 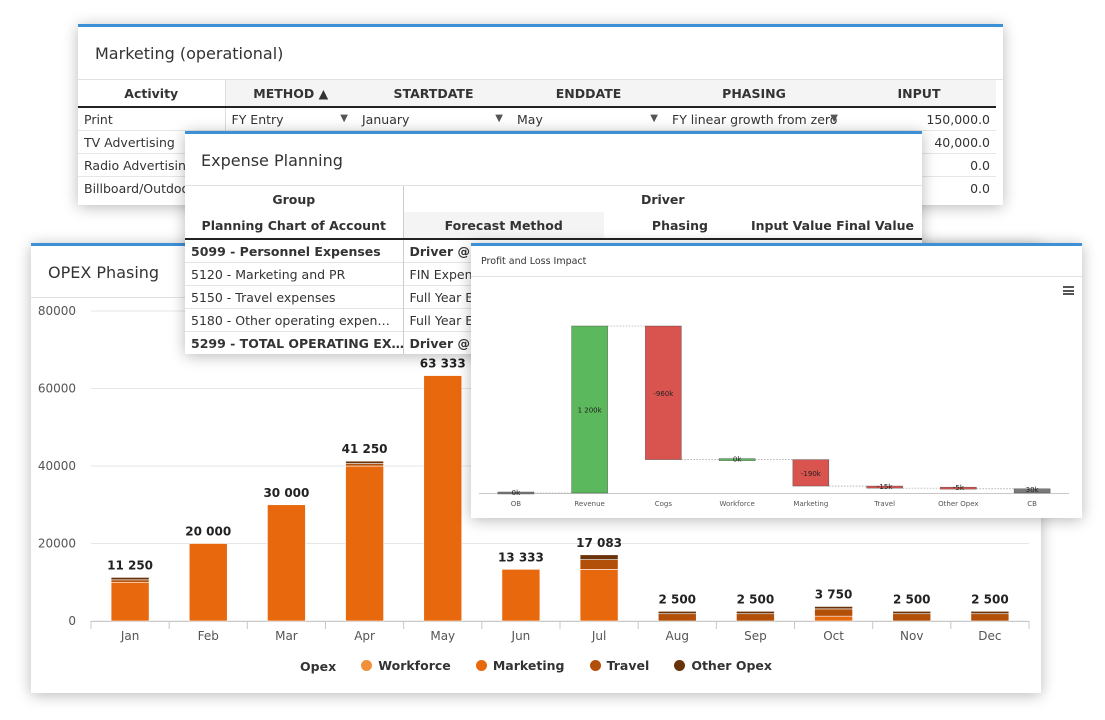 I want to click on activity-cell: Print, so click(x=152, y=119).